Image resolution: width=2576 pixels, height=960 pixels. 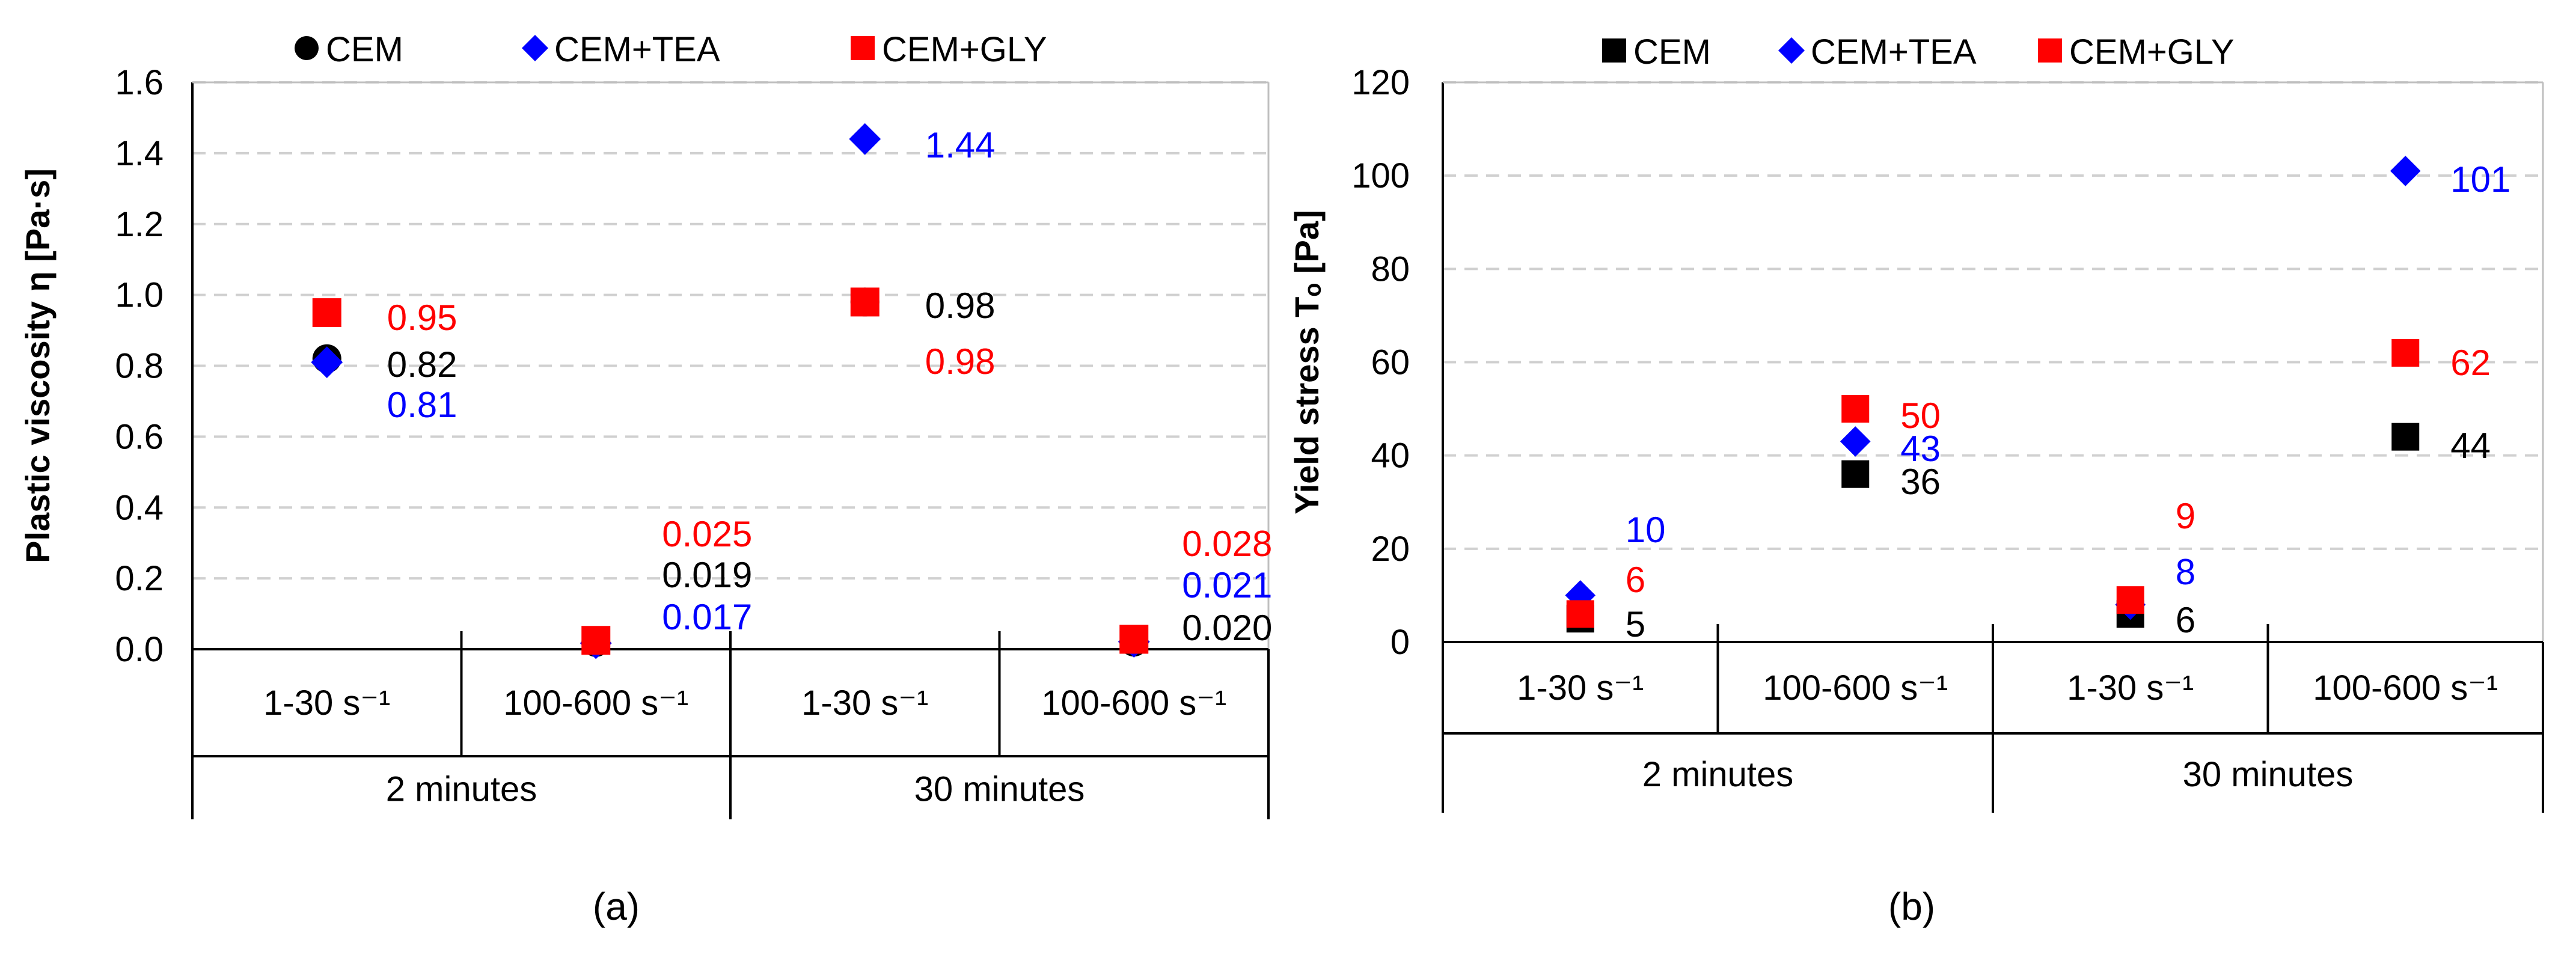 What do you see at coordinates (707, 575) in the screenshot?
I see `data-label: 0.019` at bounding box center [707, 575].